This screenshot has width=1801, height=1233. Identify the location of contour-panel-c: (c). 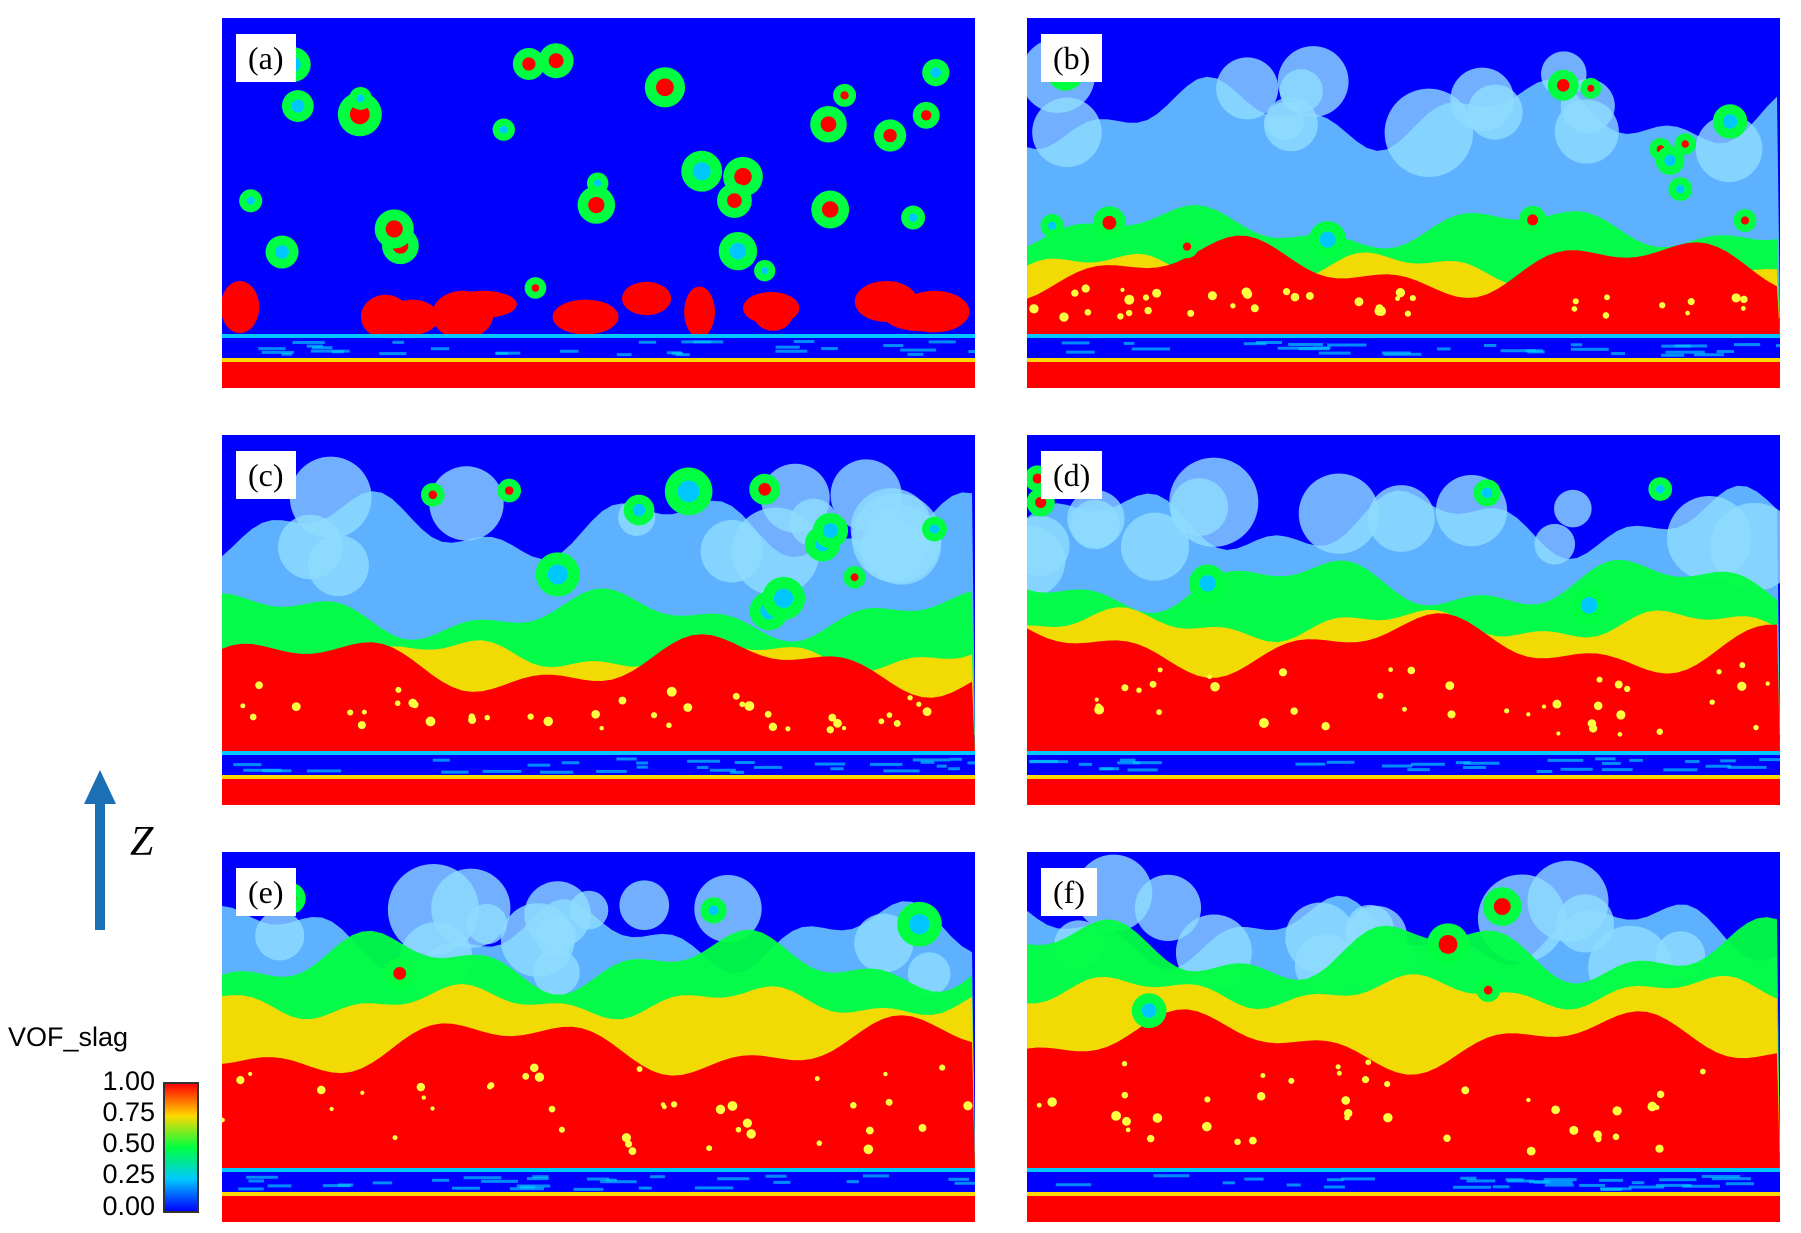
(598, 620).